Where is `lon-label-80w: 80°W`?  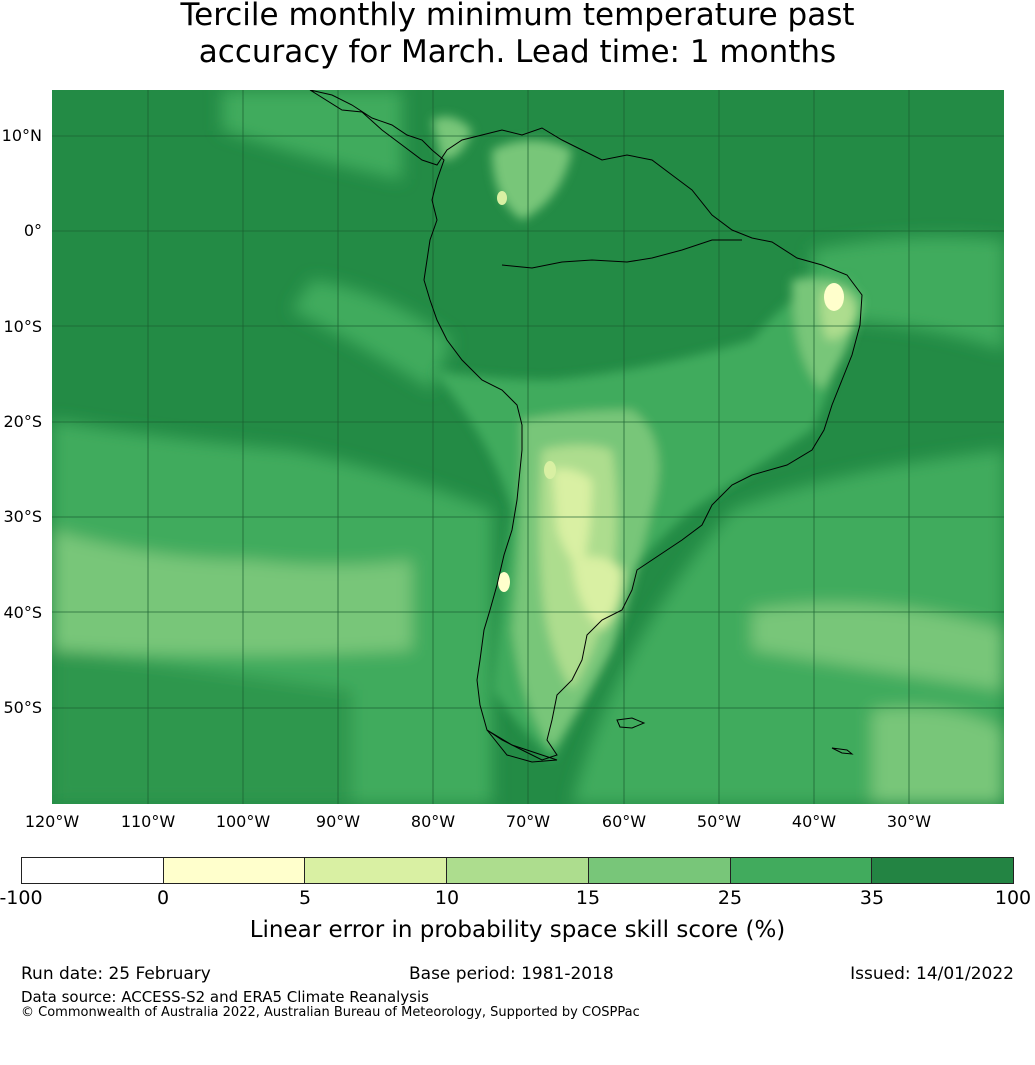 lon-label-80w: 80°W is located at coordinates (433, 821).